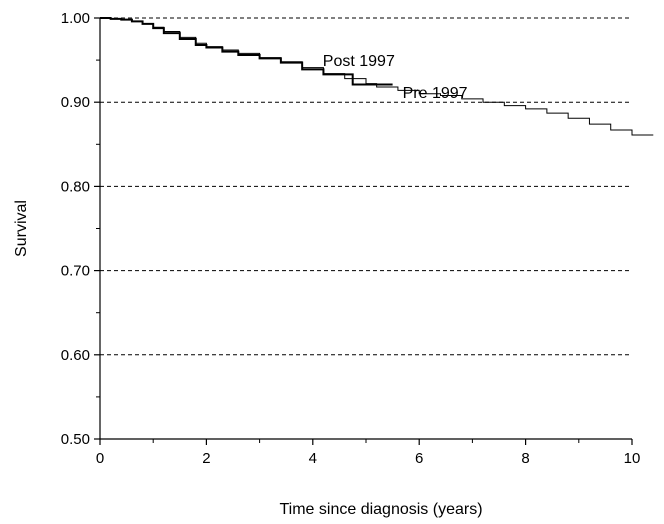 Image resolution: width=664 pixels, height=524 pixels. What do you see at coordinates (75, 186) in the screenshot?
I see `y-tick-label-3: 0.80` at bounding box center [75, 186].